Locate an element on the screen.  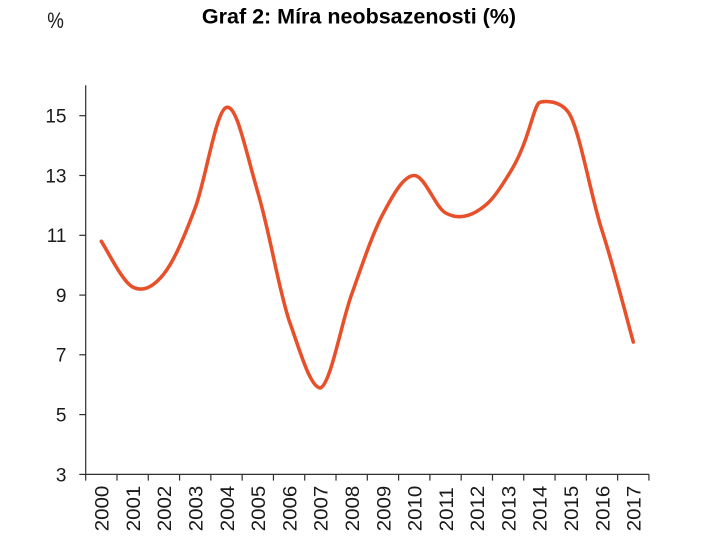
svg-text: 15 is located at coordinates (55, 117).